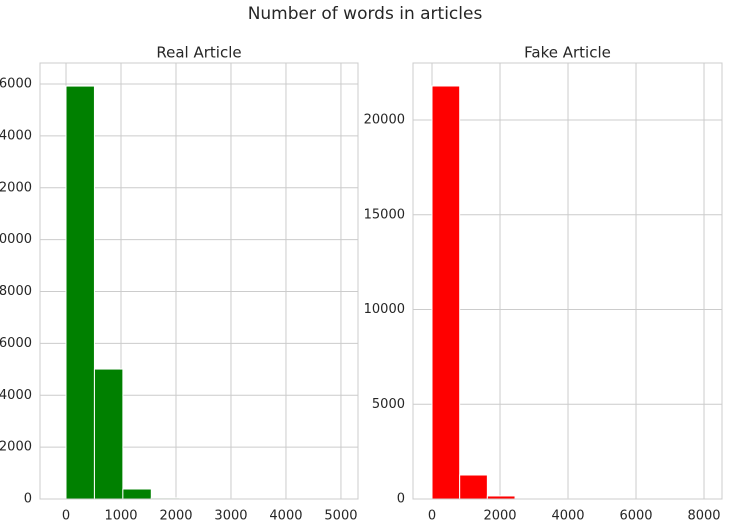 The image size is (730, 528). I want to click on x-tick-label: 1000, so click(120, 516).